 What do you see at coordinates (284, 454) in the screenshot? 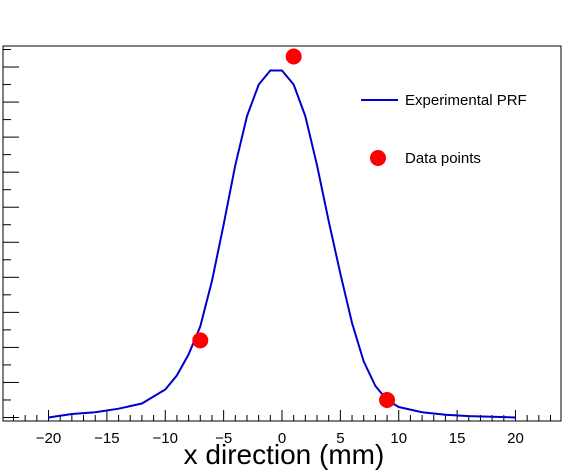
I see `x-axis-title: x direction (mm)` at bounding box center [284, 454].